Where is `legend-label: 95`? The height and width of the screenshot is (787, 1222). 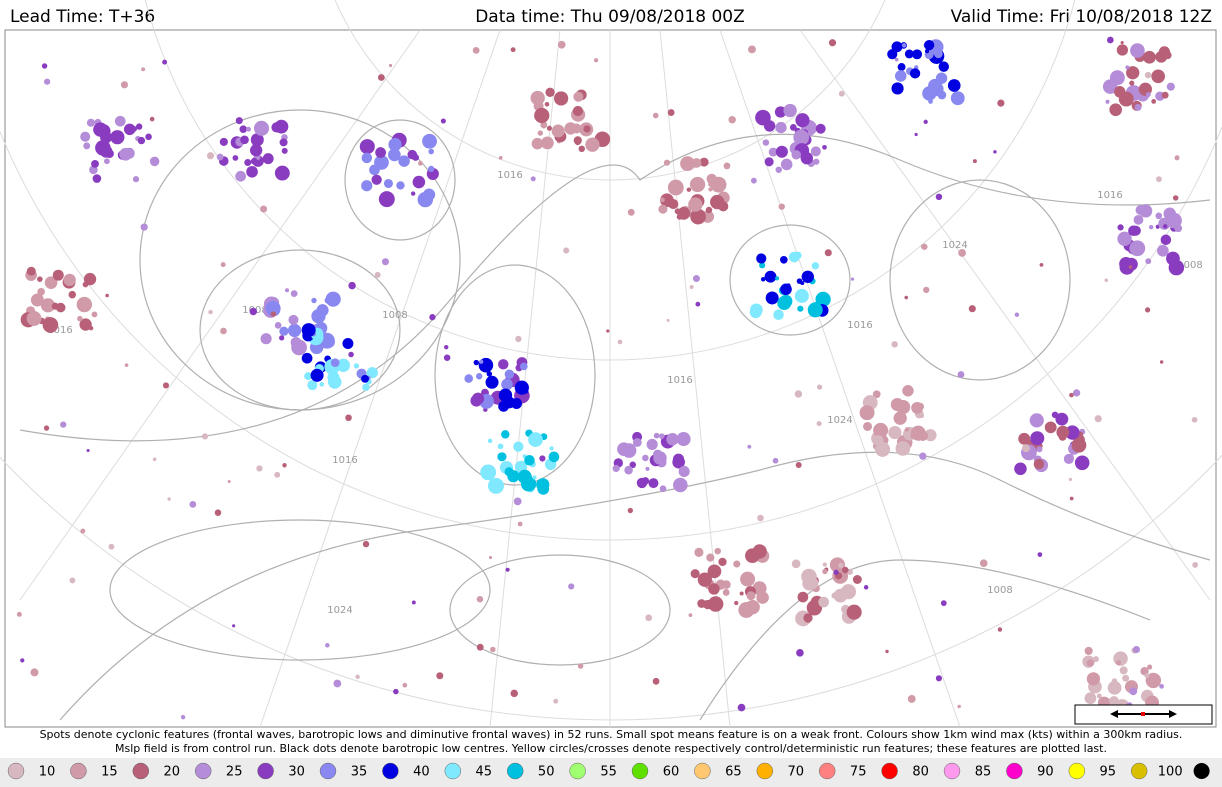 legend-label: 95 is located at coordinates (1108, 772).